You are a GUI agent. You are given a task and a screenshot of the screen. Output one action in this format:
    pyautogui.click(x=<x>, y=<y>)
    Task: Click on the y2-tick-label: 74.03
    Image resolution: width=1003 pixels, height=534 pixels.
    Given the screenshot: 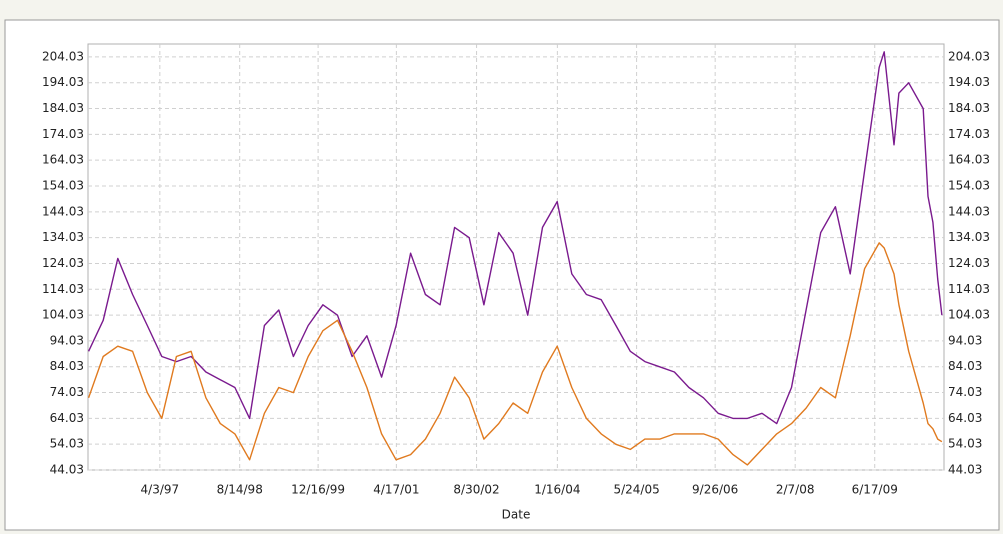 What is the action you would take?
    pyautogui.click(x=965, y=392)
    